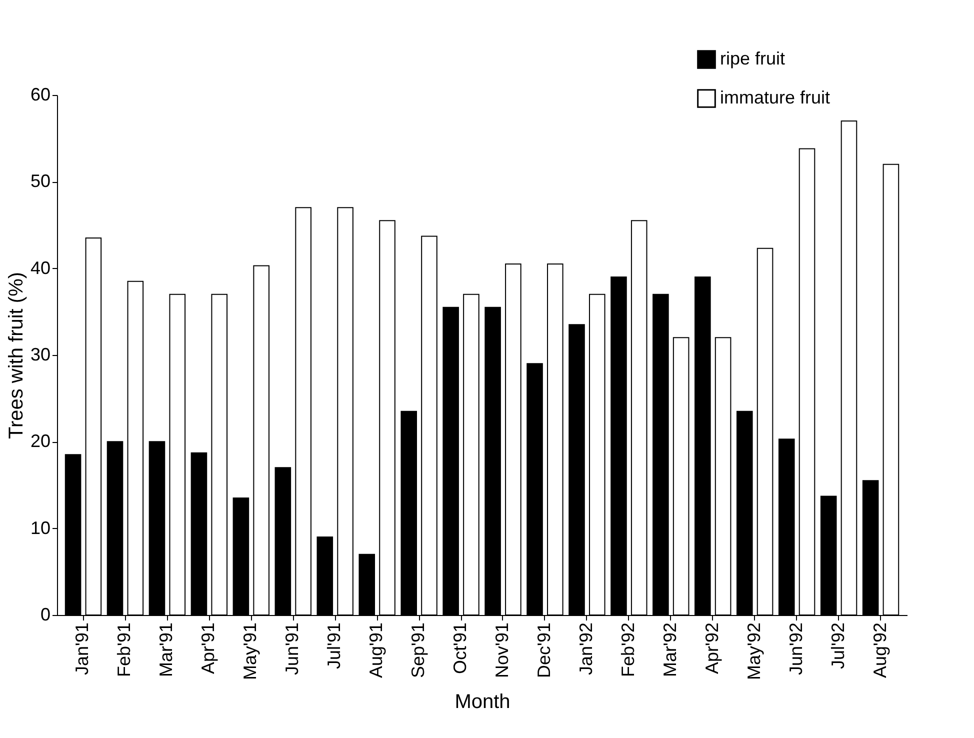 The image size is (974, 738). What do you see at coordinates (712, 648) in the screenshot?
I see `x-tick-label: Apr'92` at bounding box center [712, 648].